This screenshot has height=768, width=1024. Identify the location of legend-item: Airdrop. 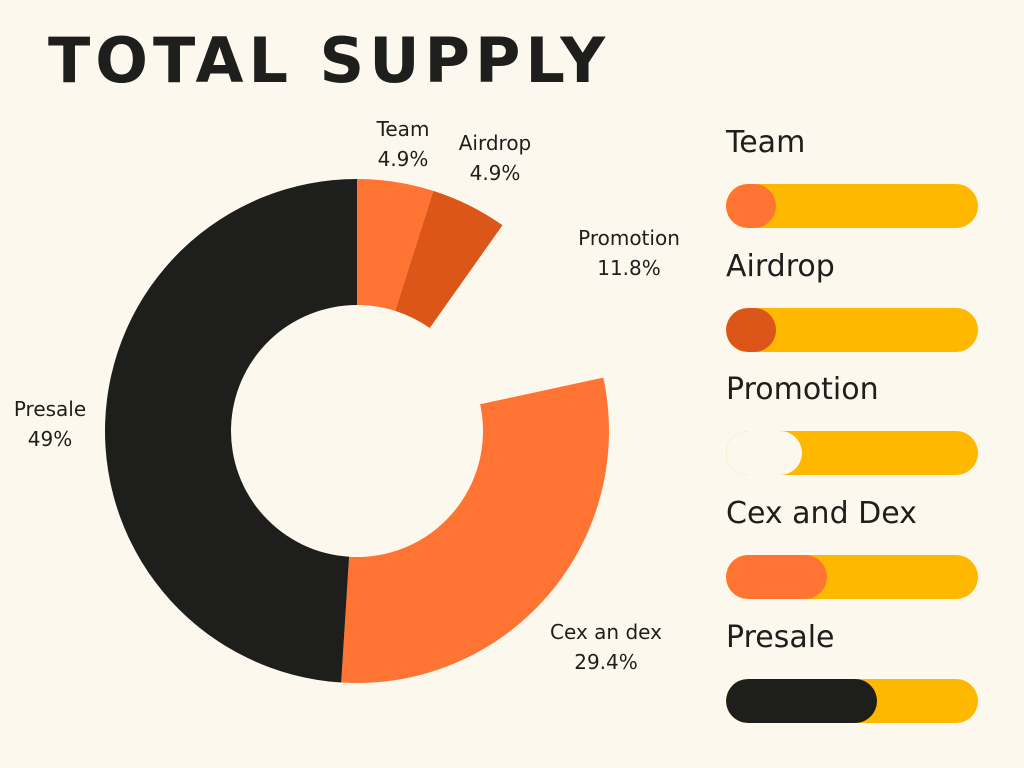
(856, 302).